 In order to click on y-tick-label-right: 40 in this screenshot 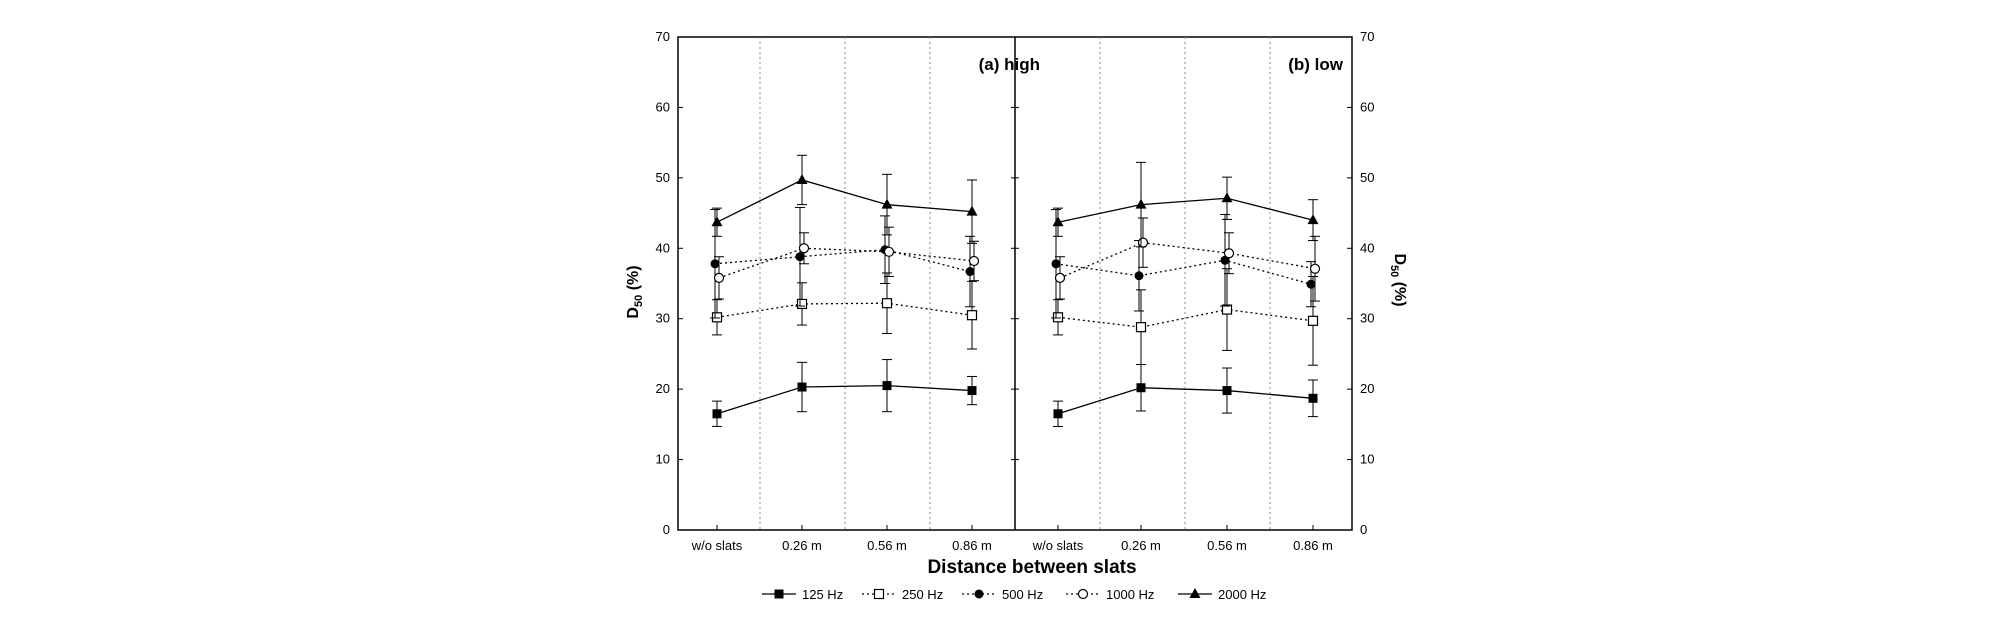, I will do `click(1367, 247)`.